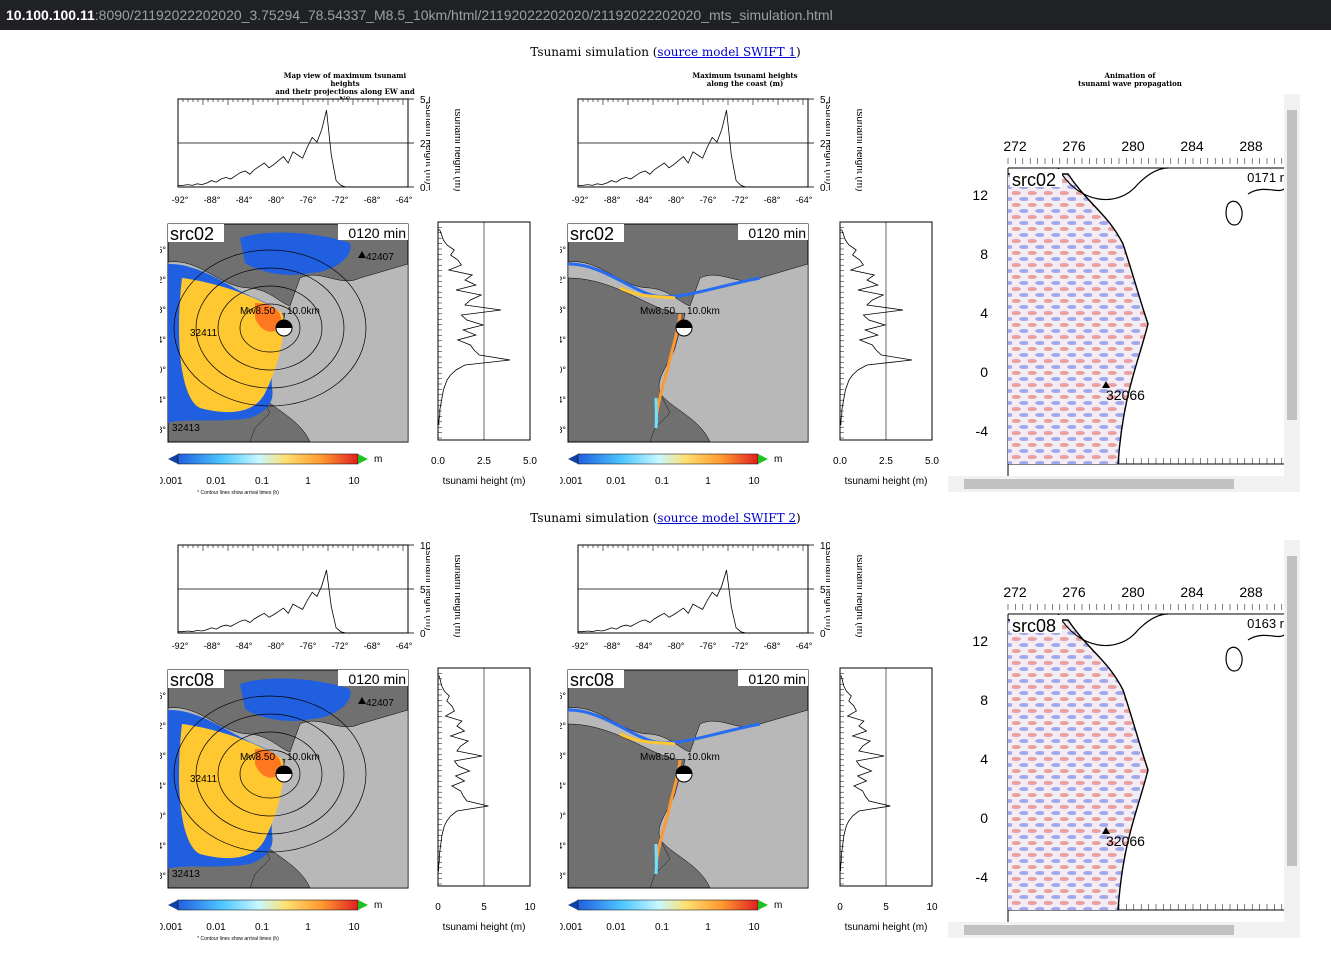 This screenshot has width=1331, height=954. I want to click on lon-tick-label: -80°, so click(276, 646).